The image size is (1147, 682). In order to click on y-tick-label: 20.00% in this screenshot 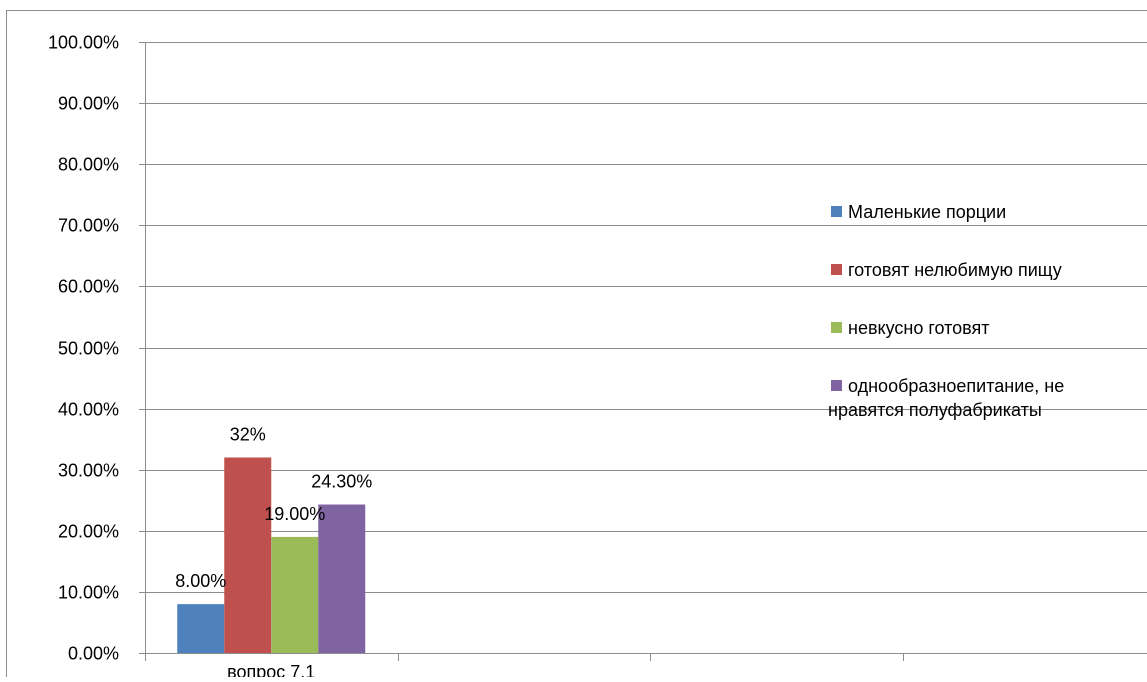, I will do `click(88, 532)`.